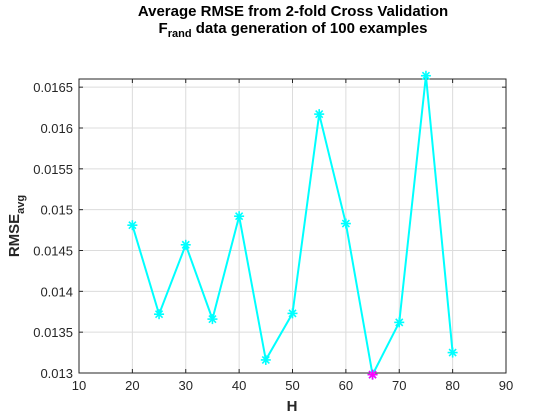 This screenshot has width=560, height=420. Describe the element at coordinates (79, 385) in the screenshot. I see `x-tick-label: 10` at that location.